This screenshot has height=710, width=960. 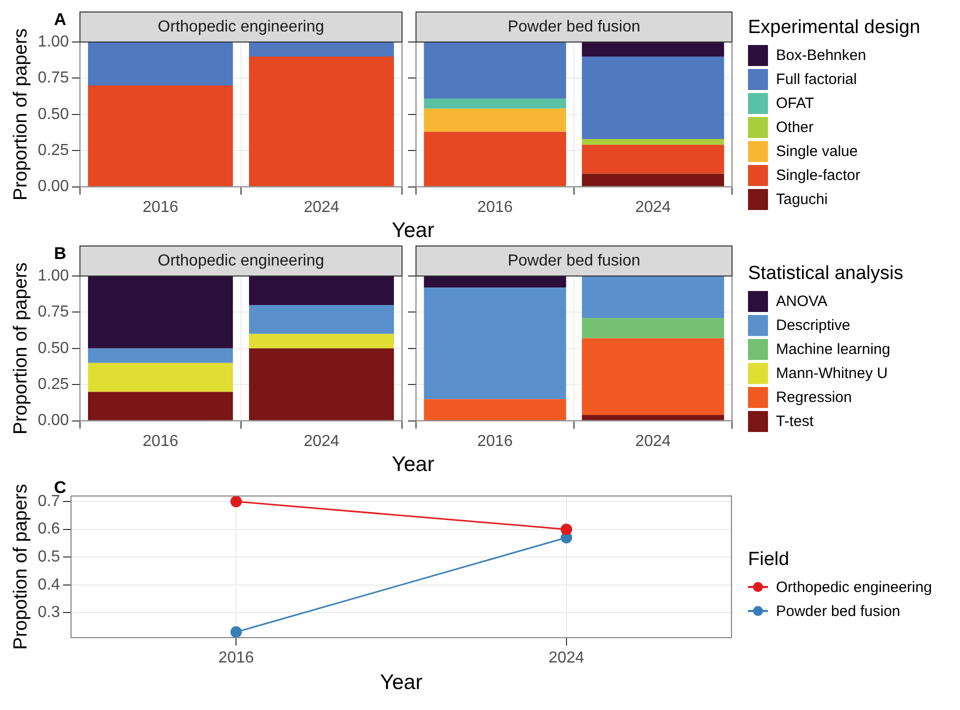 I want to click on legend-label: Mann-Whitney U, so click(x=832, y=373).